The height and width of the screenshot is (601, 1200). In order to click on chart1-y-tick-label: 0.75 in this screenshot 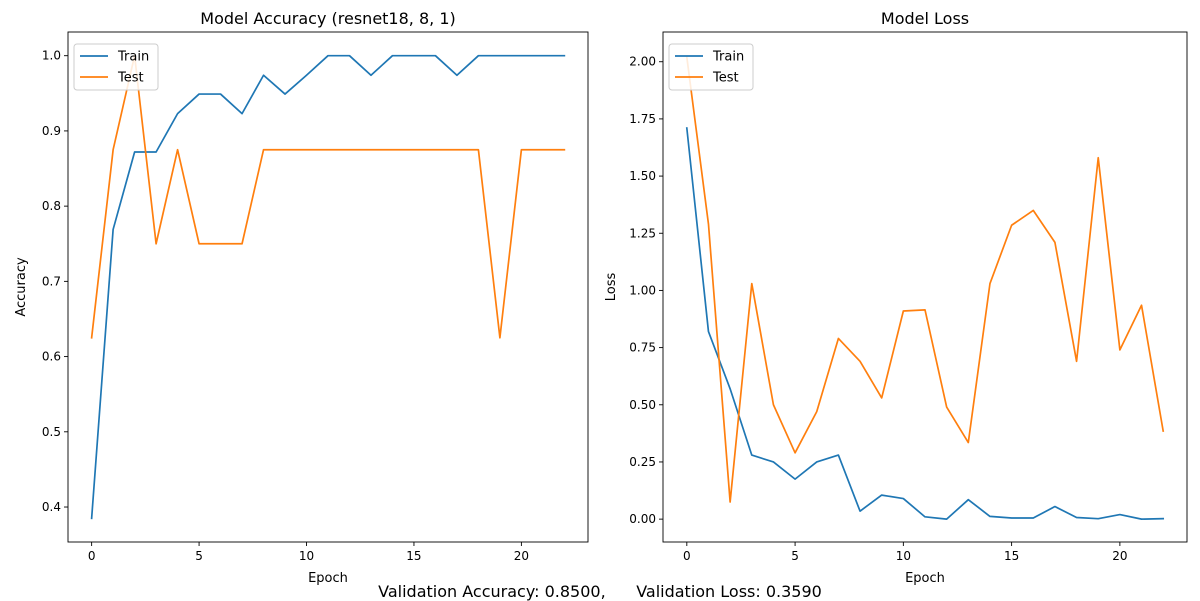, I will do `click(642, 348)`.